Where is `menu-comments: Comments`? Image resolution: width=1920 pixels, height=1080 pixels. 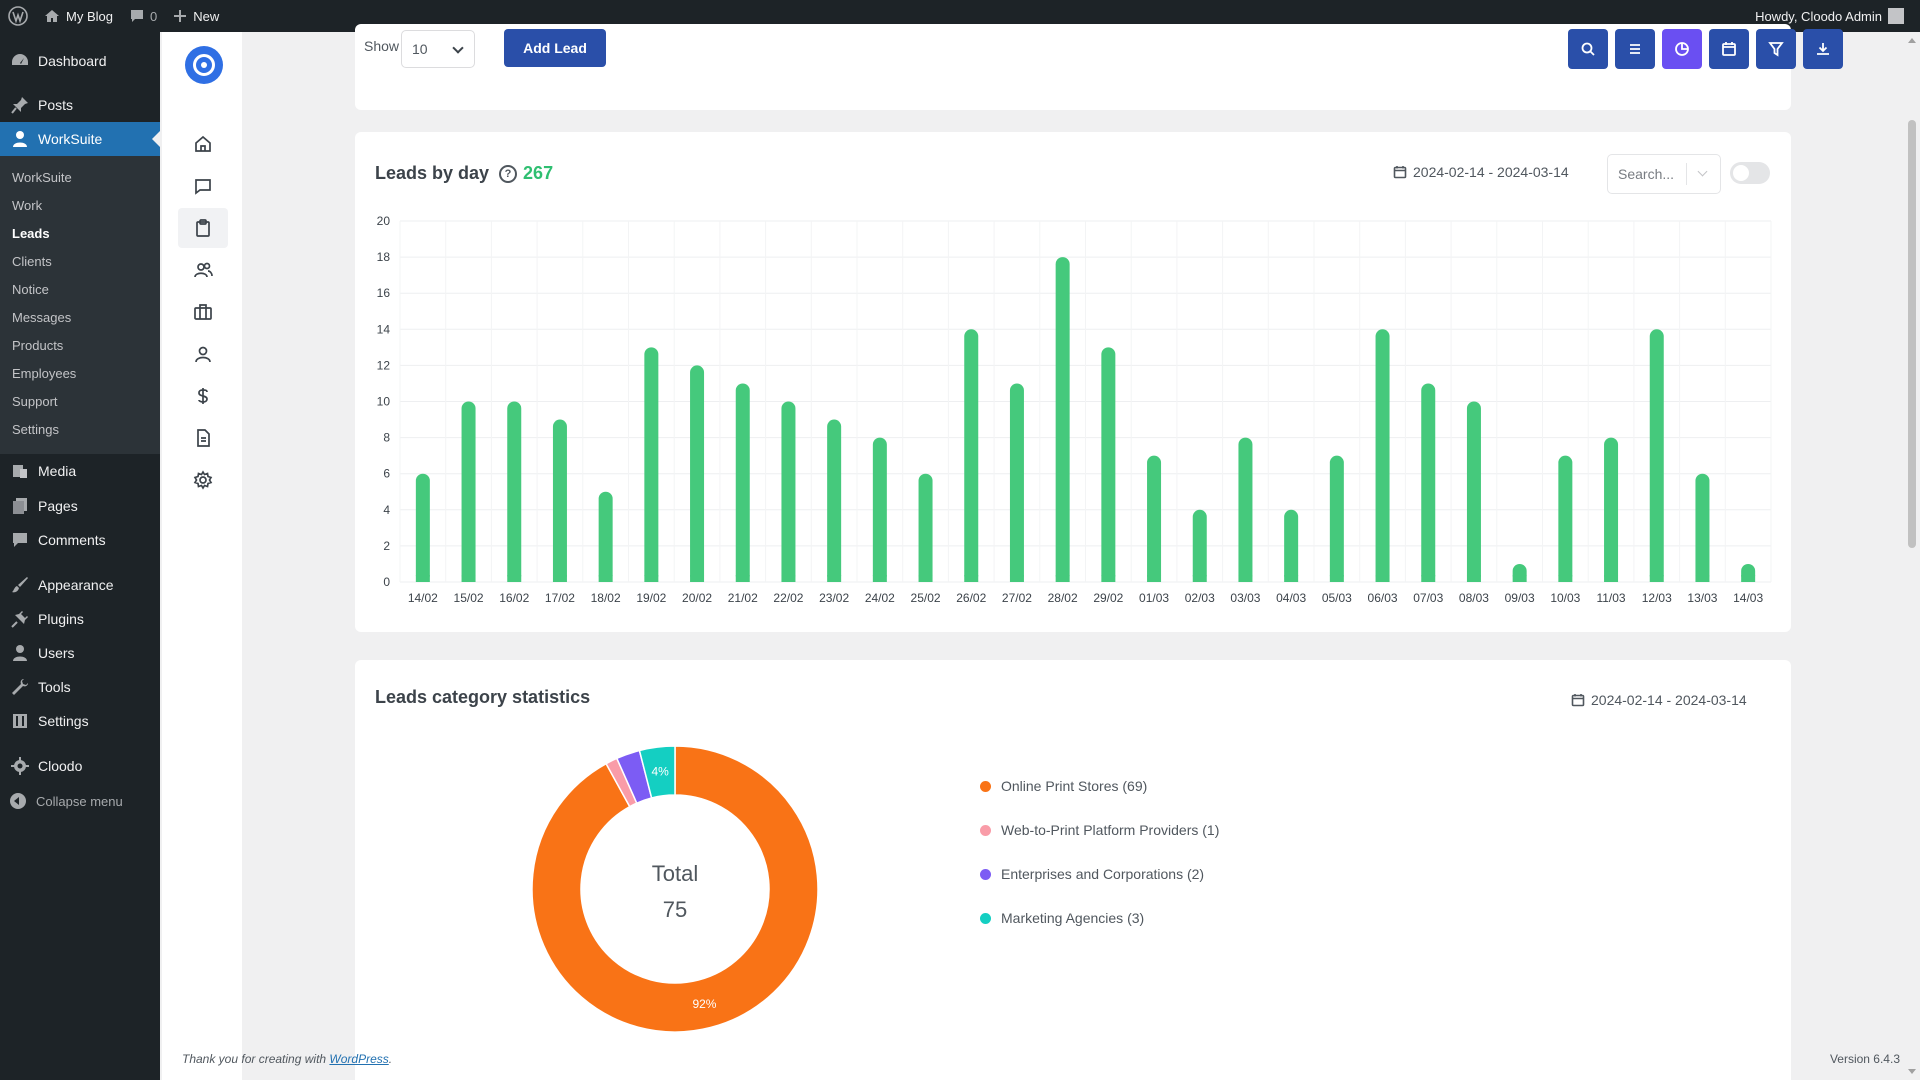
menu-comments: Comments is located at coordinates (80, 540).